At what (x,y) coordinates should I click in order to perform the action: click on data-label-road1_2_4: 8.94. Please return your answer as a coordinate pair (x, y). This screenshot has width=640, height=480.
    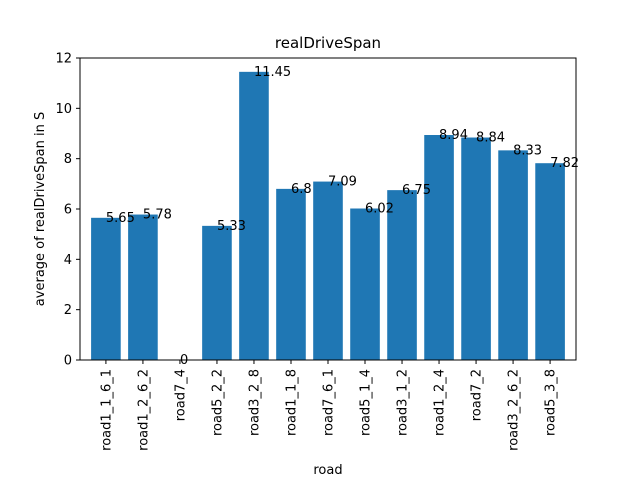
    Looking at the image, I should click on (453, 135).